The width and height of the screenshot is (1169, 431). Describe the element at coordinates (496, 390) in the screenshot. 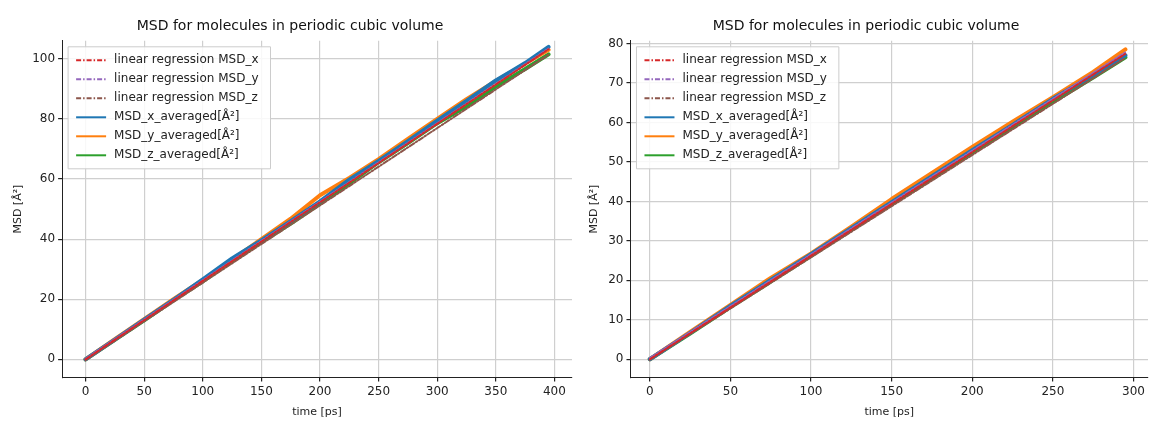

I see `x-tick-label: 350` at that location.